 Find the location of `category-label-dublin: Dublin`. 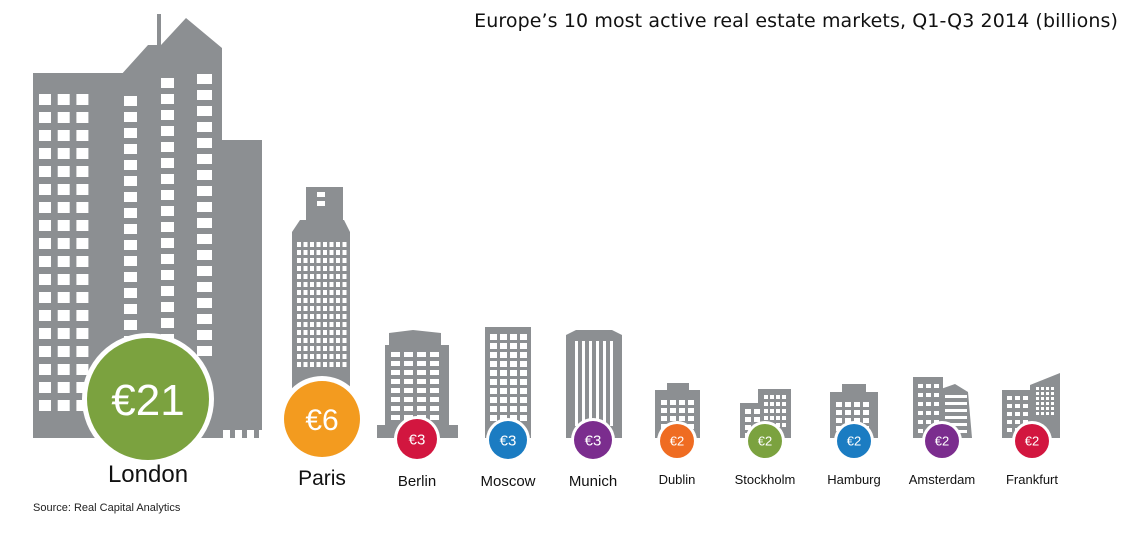

category-label-dublin: Dublin is located at coordinates (677, 479).